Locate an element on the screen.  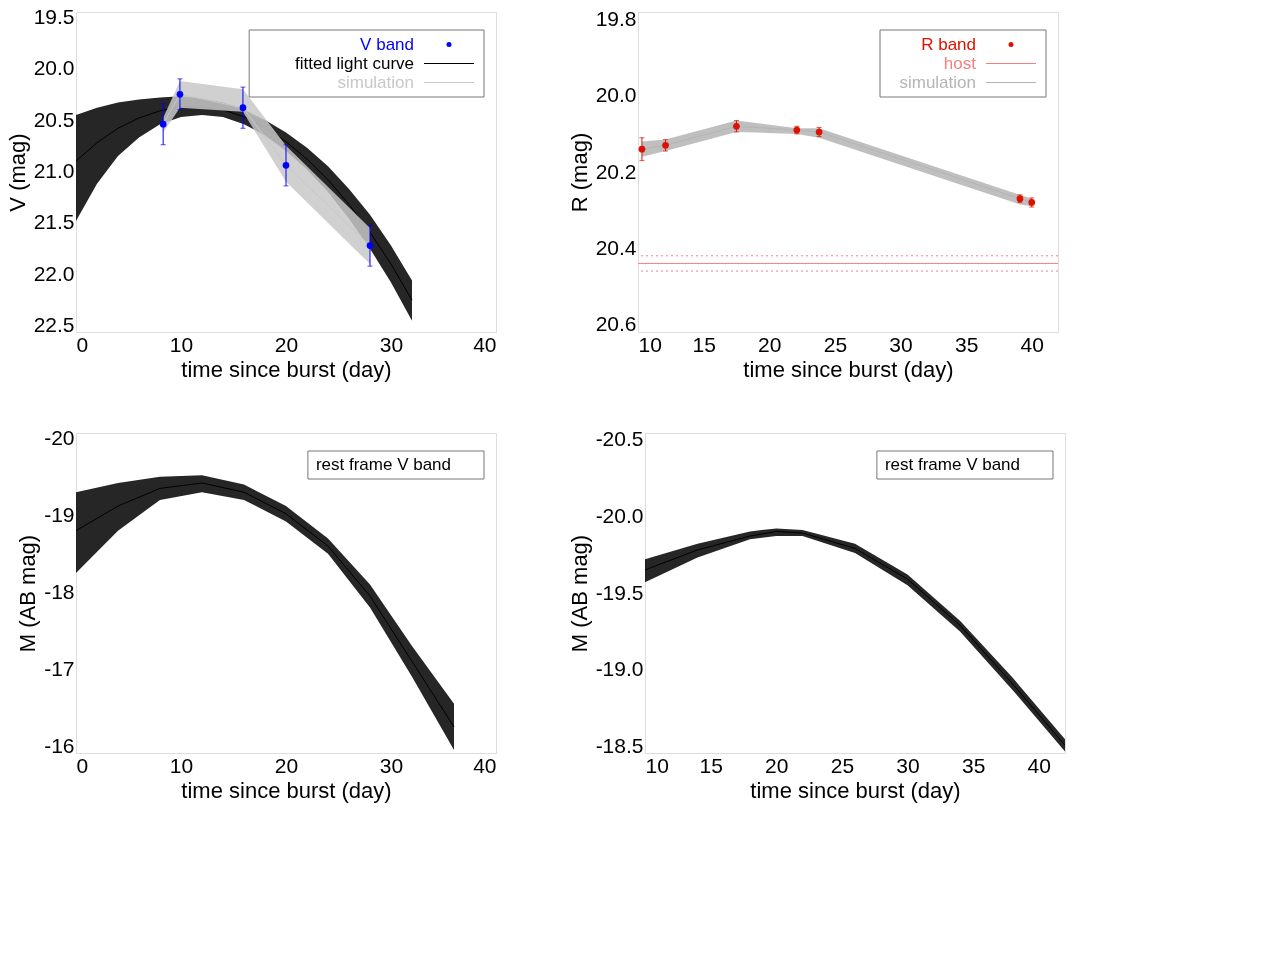
y-tick-label: -20 is located at coordinates (59, 437).